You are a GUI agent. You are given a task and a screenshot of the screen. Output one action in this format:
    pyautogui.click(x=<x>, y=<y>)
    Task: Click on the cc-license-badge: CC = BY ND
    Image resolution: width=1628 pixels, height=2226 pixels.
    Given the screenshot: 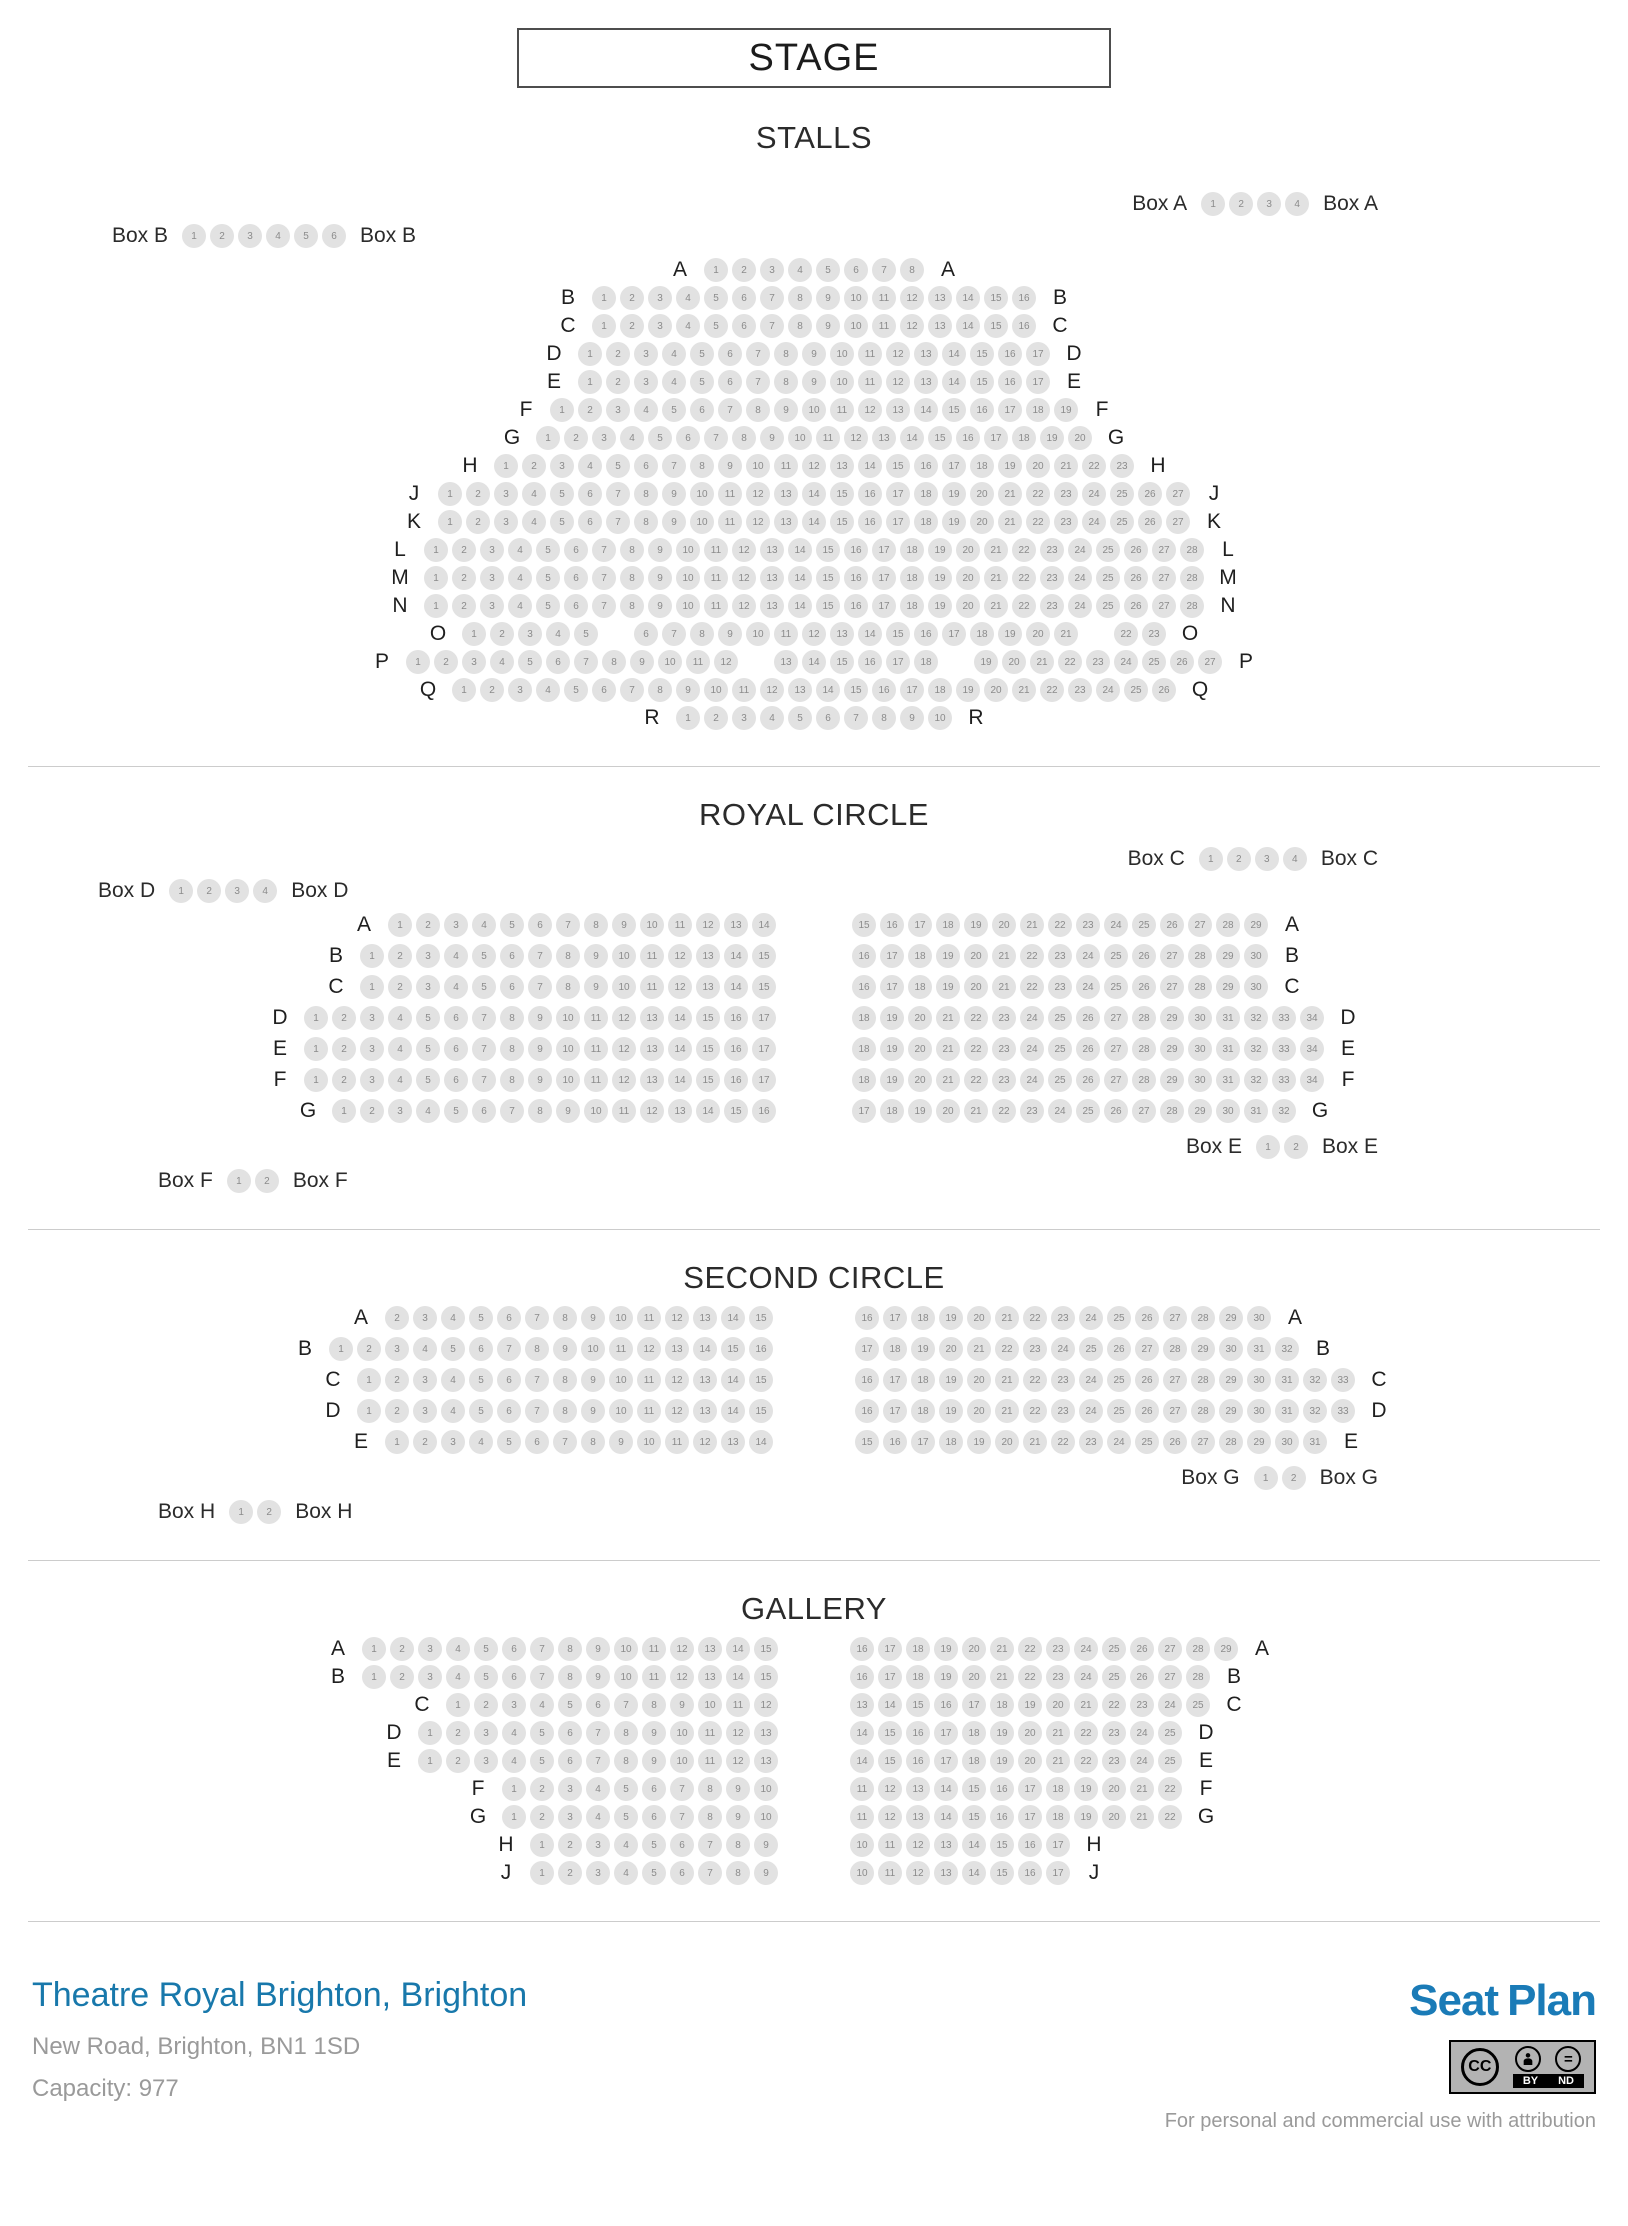 What is the action you would take?
    pyautogui.click(x=1522, y=2067)
    